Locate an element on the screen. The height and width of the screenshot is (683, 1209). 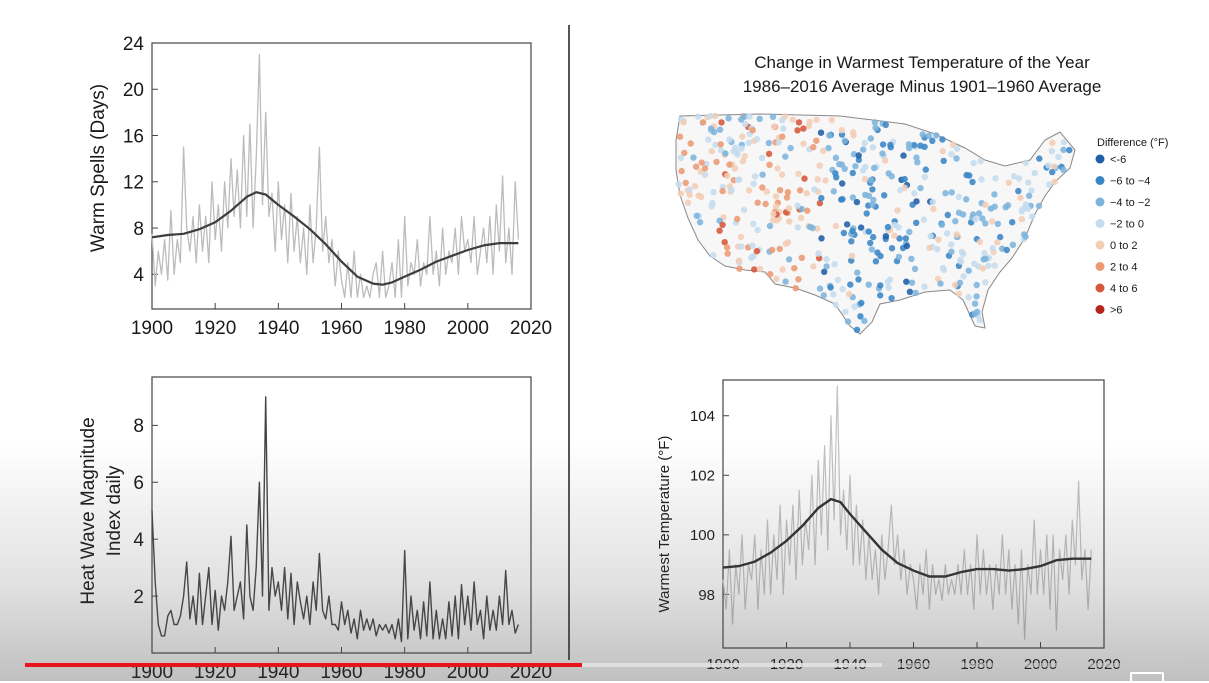
warm-spells-y-tick-label: 24 is located at coordinates (134, 44).